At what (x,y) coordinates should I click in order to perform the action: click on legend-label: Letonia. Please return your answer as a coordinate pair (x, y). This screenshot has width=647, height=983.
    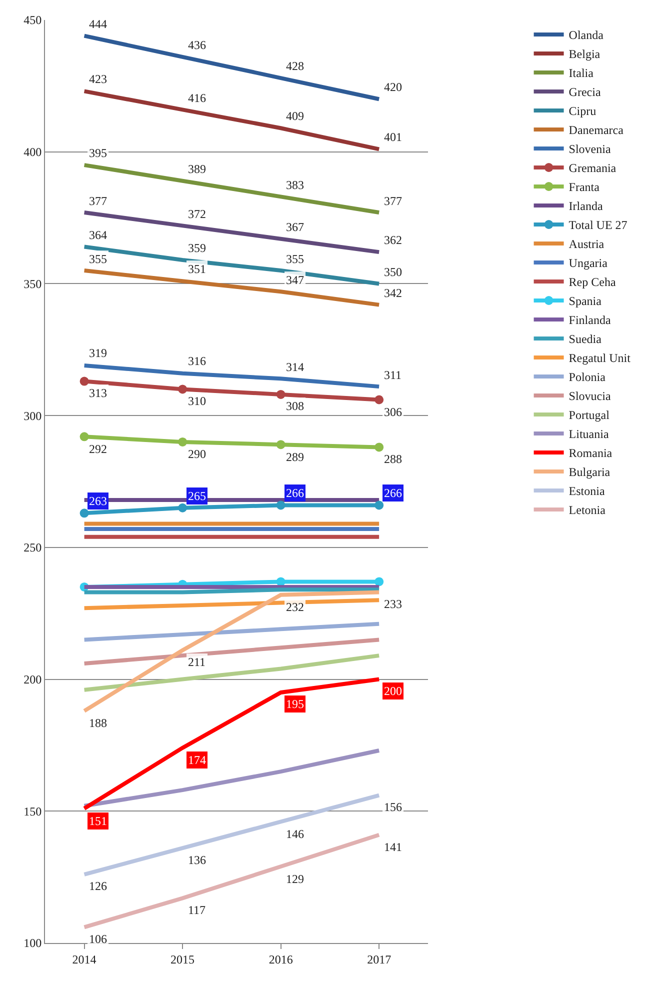
    Looking at the image, I should click on (587, 510).